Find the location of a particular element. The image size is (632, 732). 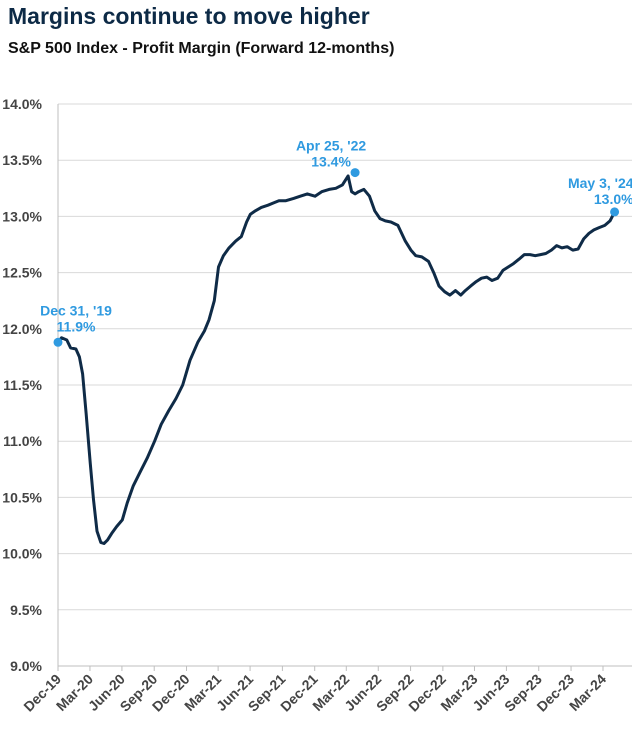

chart-title: Margins continue to move higher is located at coordinates (189, 16).